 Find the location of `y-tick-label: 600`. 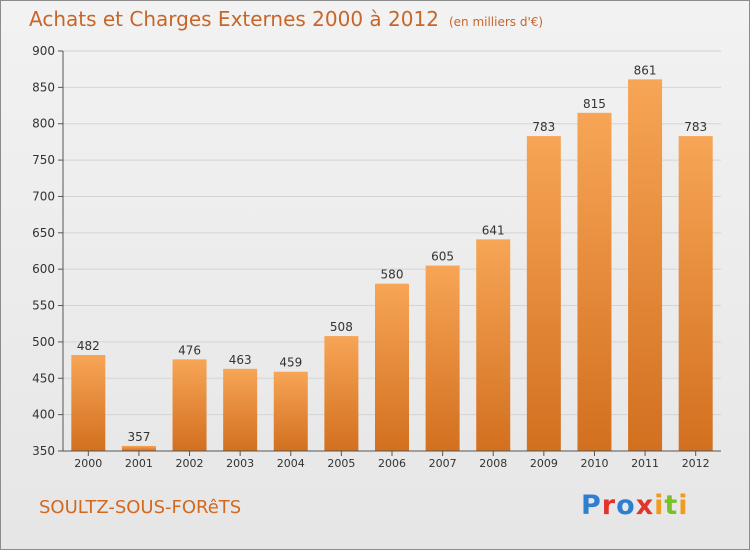

y-tick-label: 600 is located at coordinates (43, 269).